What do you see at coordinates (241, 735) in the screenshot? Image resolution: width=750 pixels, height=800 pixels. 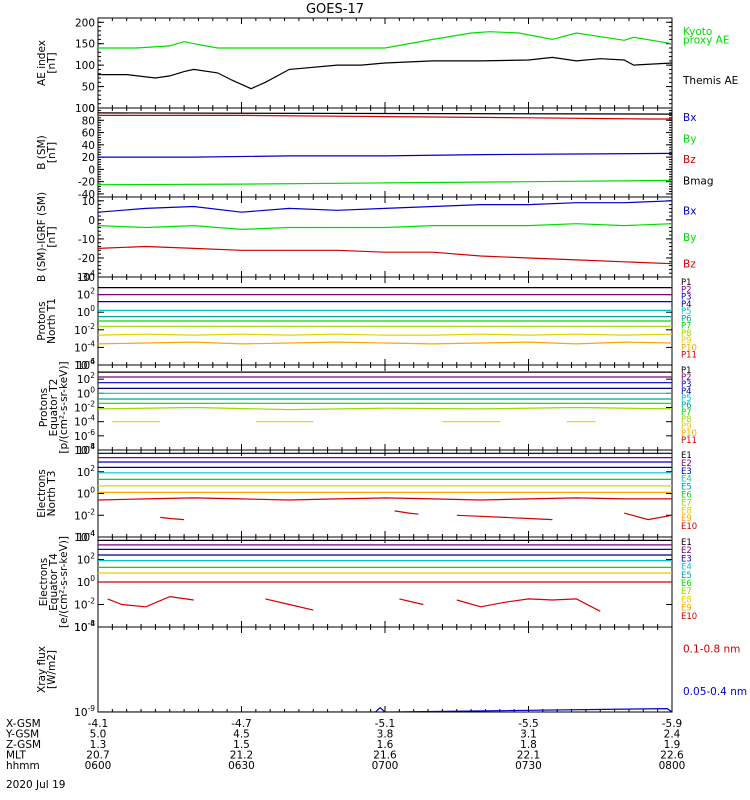 I see `x-axis-value: 4.5` at bounding box center [241, 735].